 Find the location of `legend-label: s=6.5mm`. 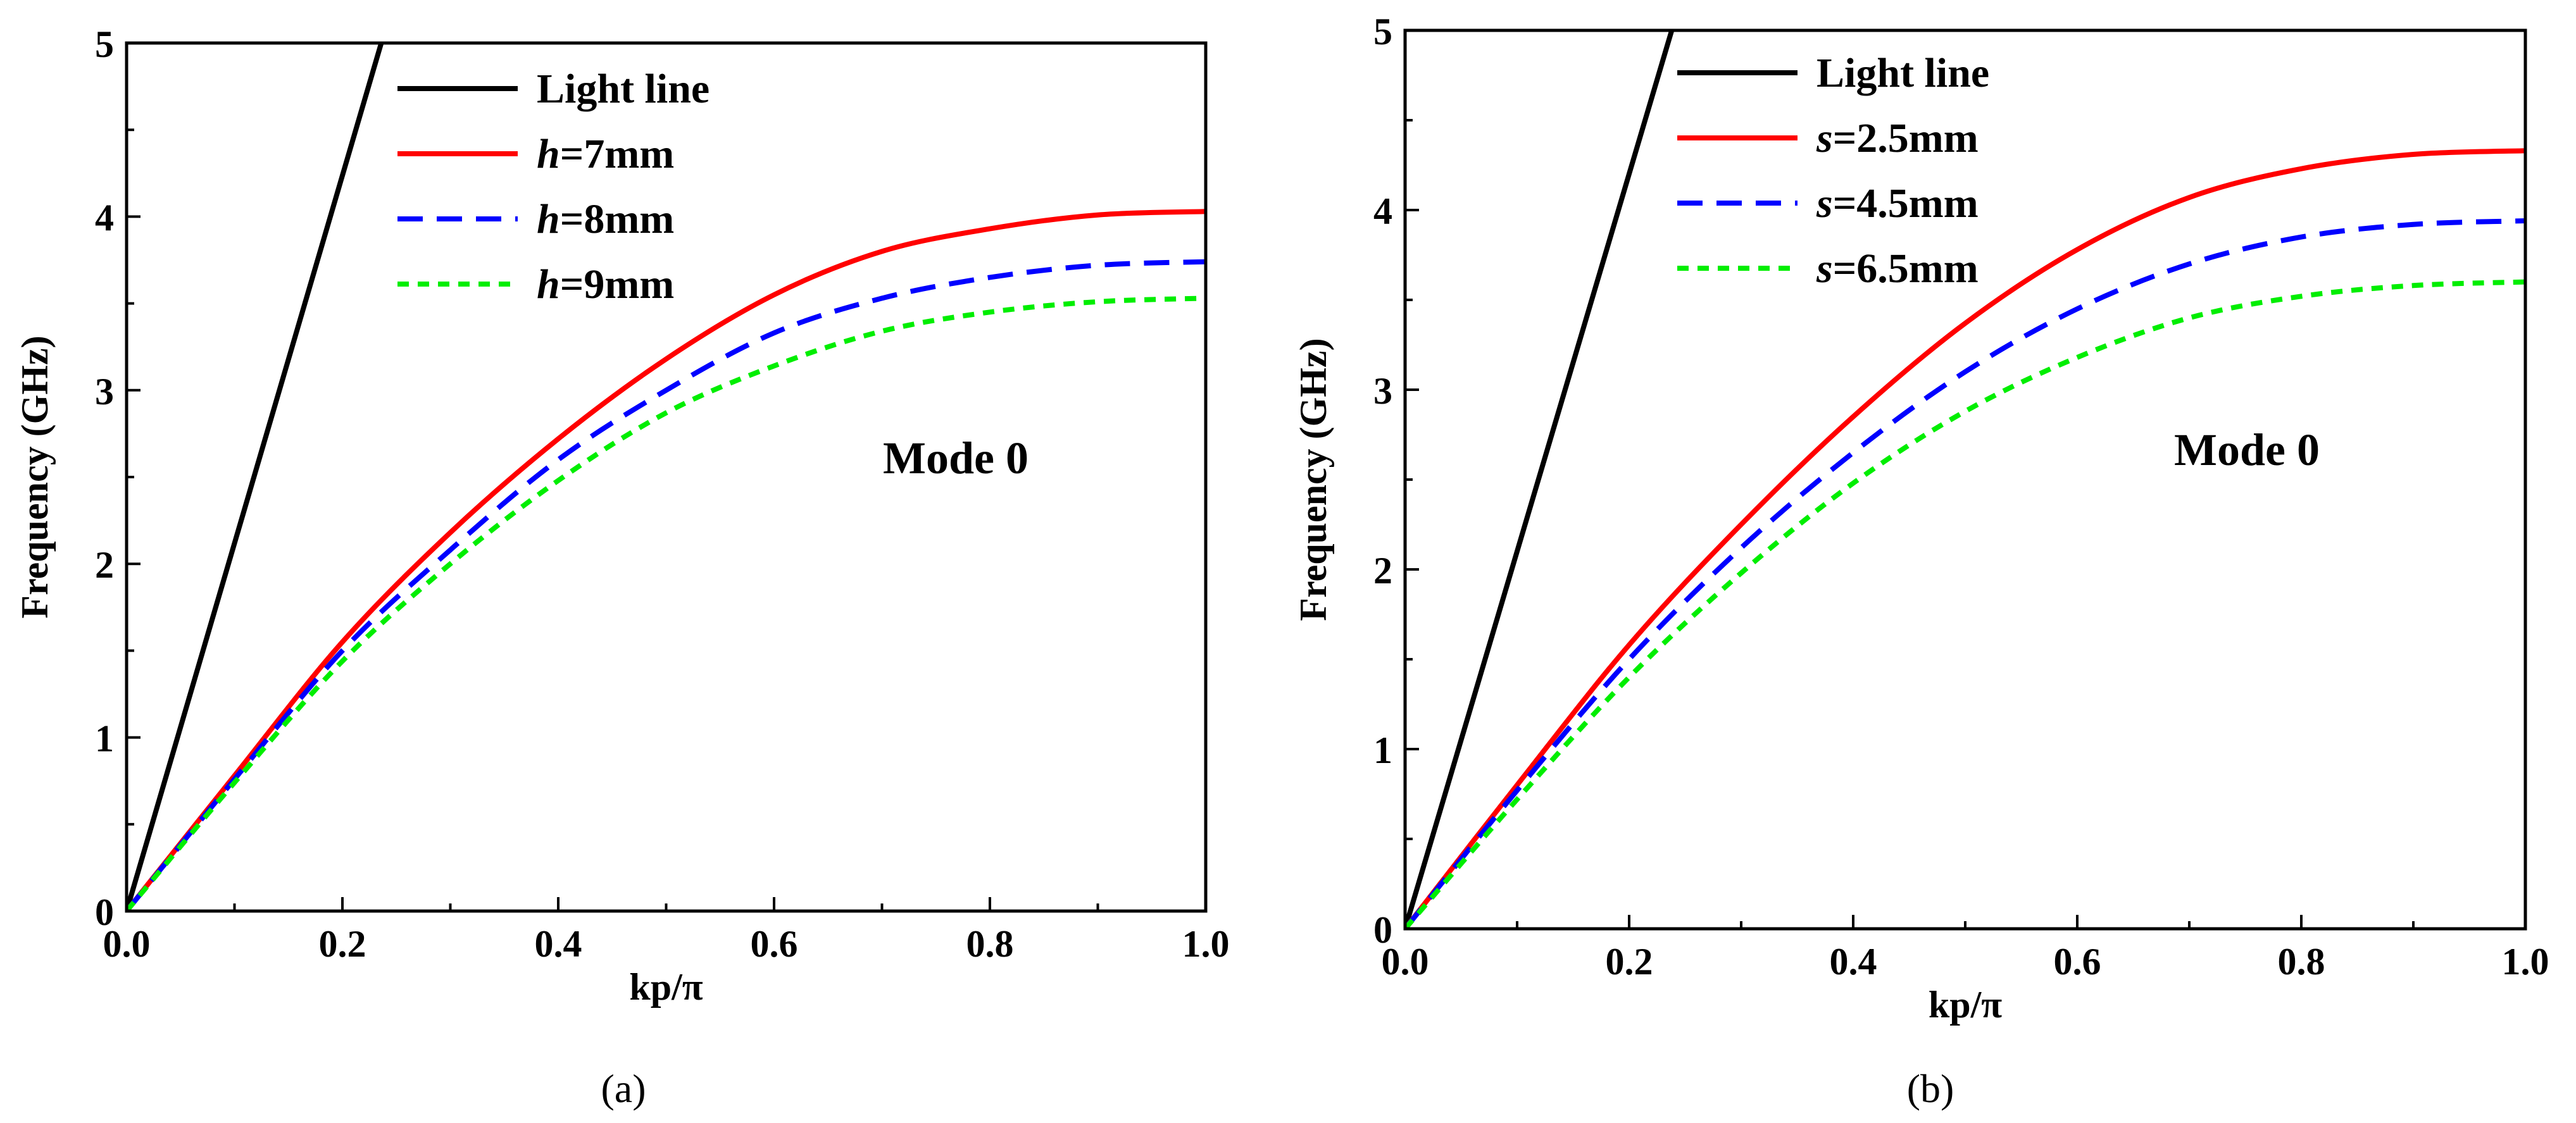

legend-label: s=6.5mm is located at coordinates (1897, 268).